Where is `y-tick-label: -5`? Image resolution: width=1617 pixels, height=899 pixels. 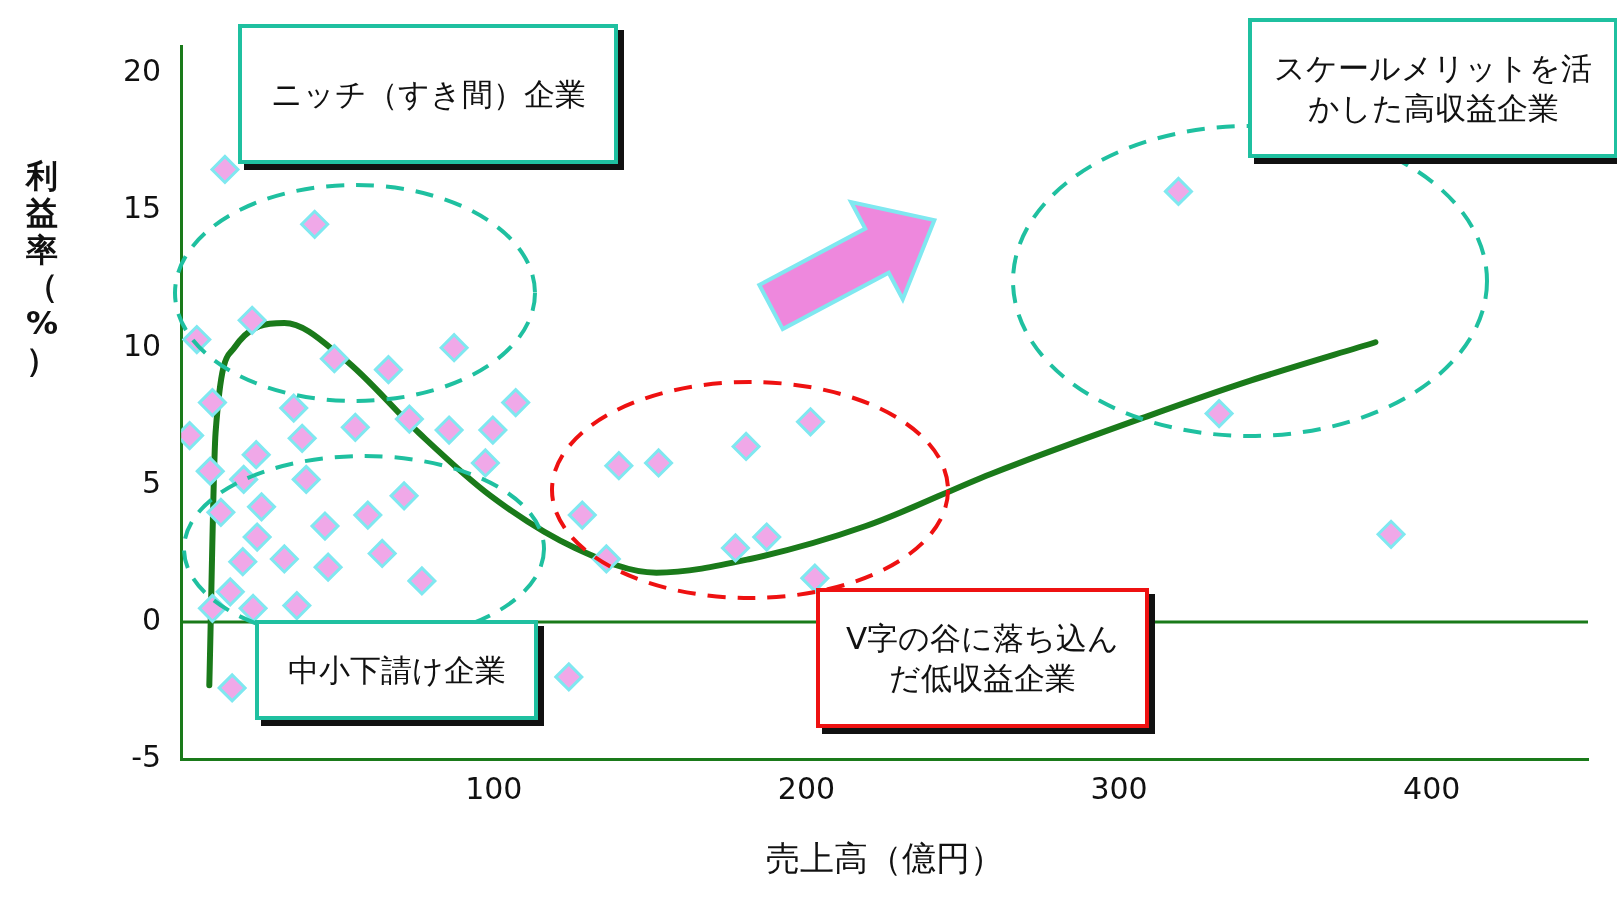
y-tick-label: -5 is located at coordinates (146, 756).